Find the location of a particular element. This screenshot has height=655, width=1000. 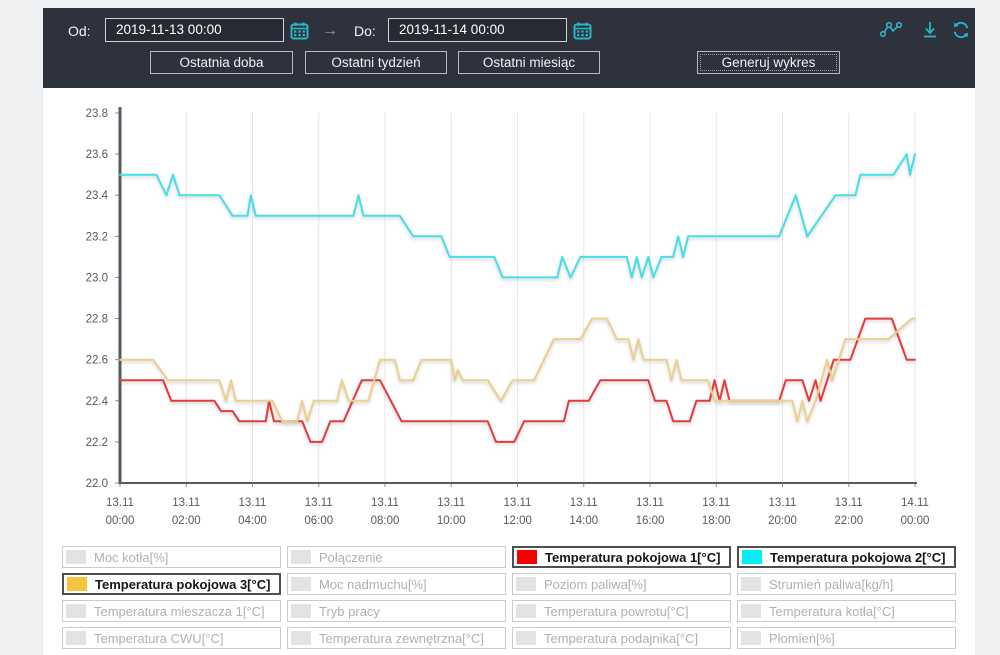

y-tick-label: 22.4 is located at coordinates (97, 402).